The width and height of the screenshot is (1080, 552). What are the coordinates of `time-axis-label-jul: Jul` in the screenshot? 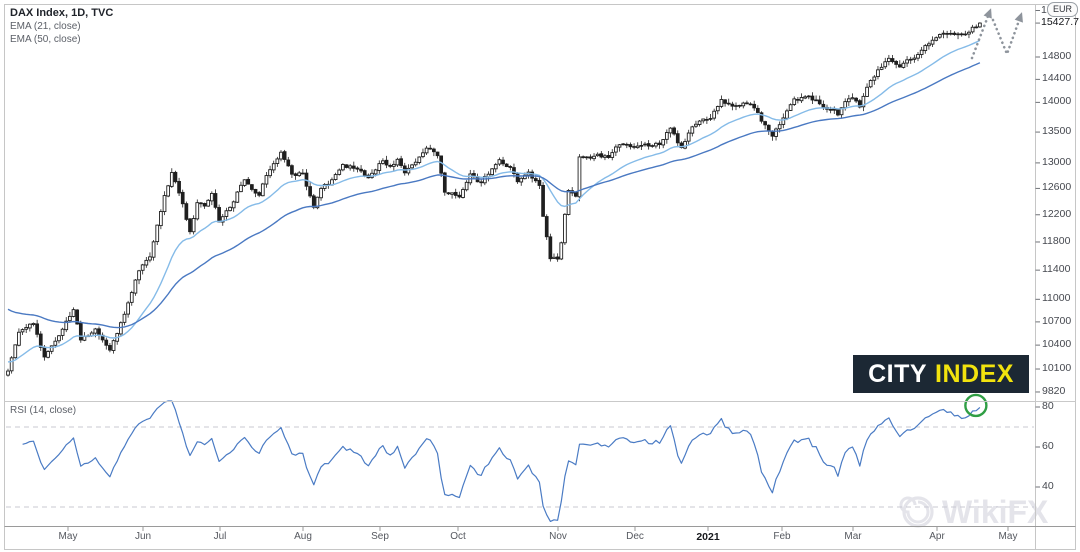 It's located at (220, 536).